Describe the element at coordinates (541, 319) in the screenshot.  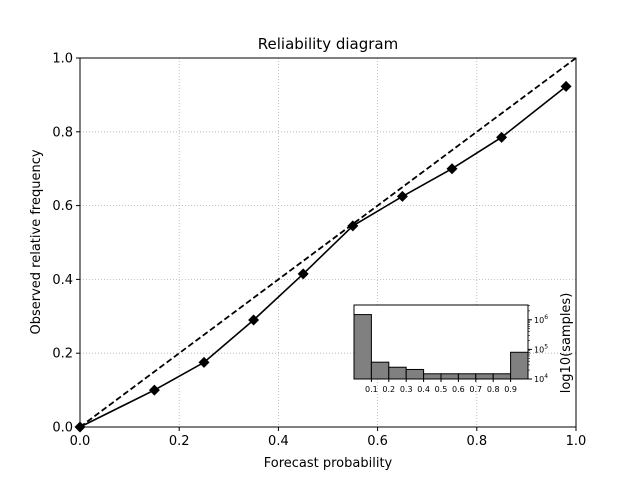
I see `inset-y-tick-label: 10⁶` at that location.